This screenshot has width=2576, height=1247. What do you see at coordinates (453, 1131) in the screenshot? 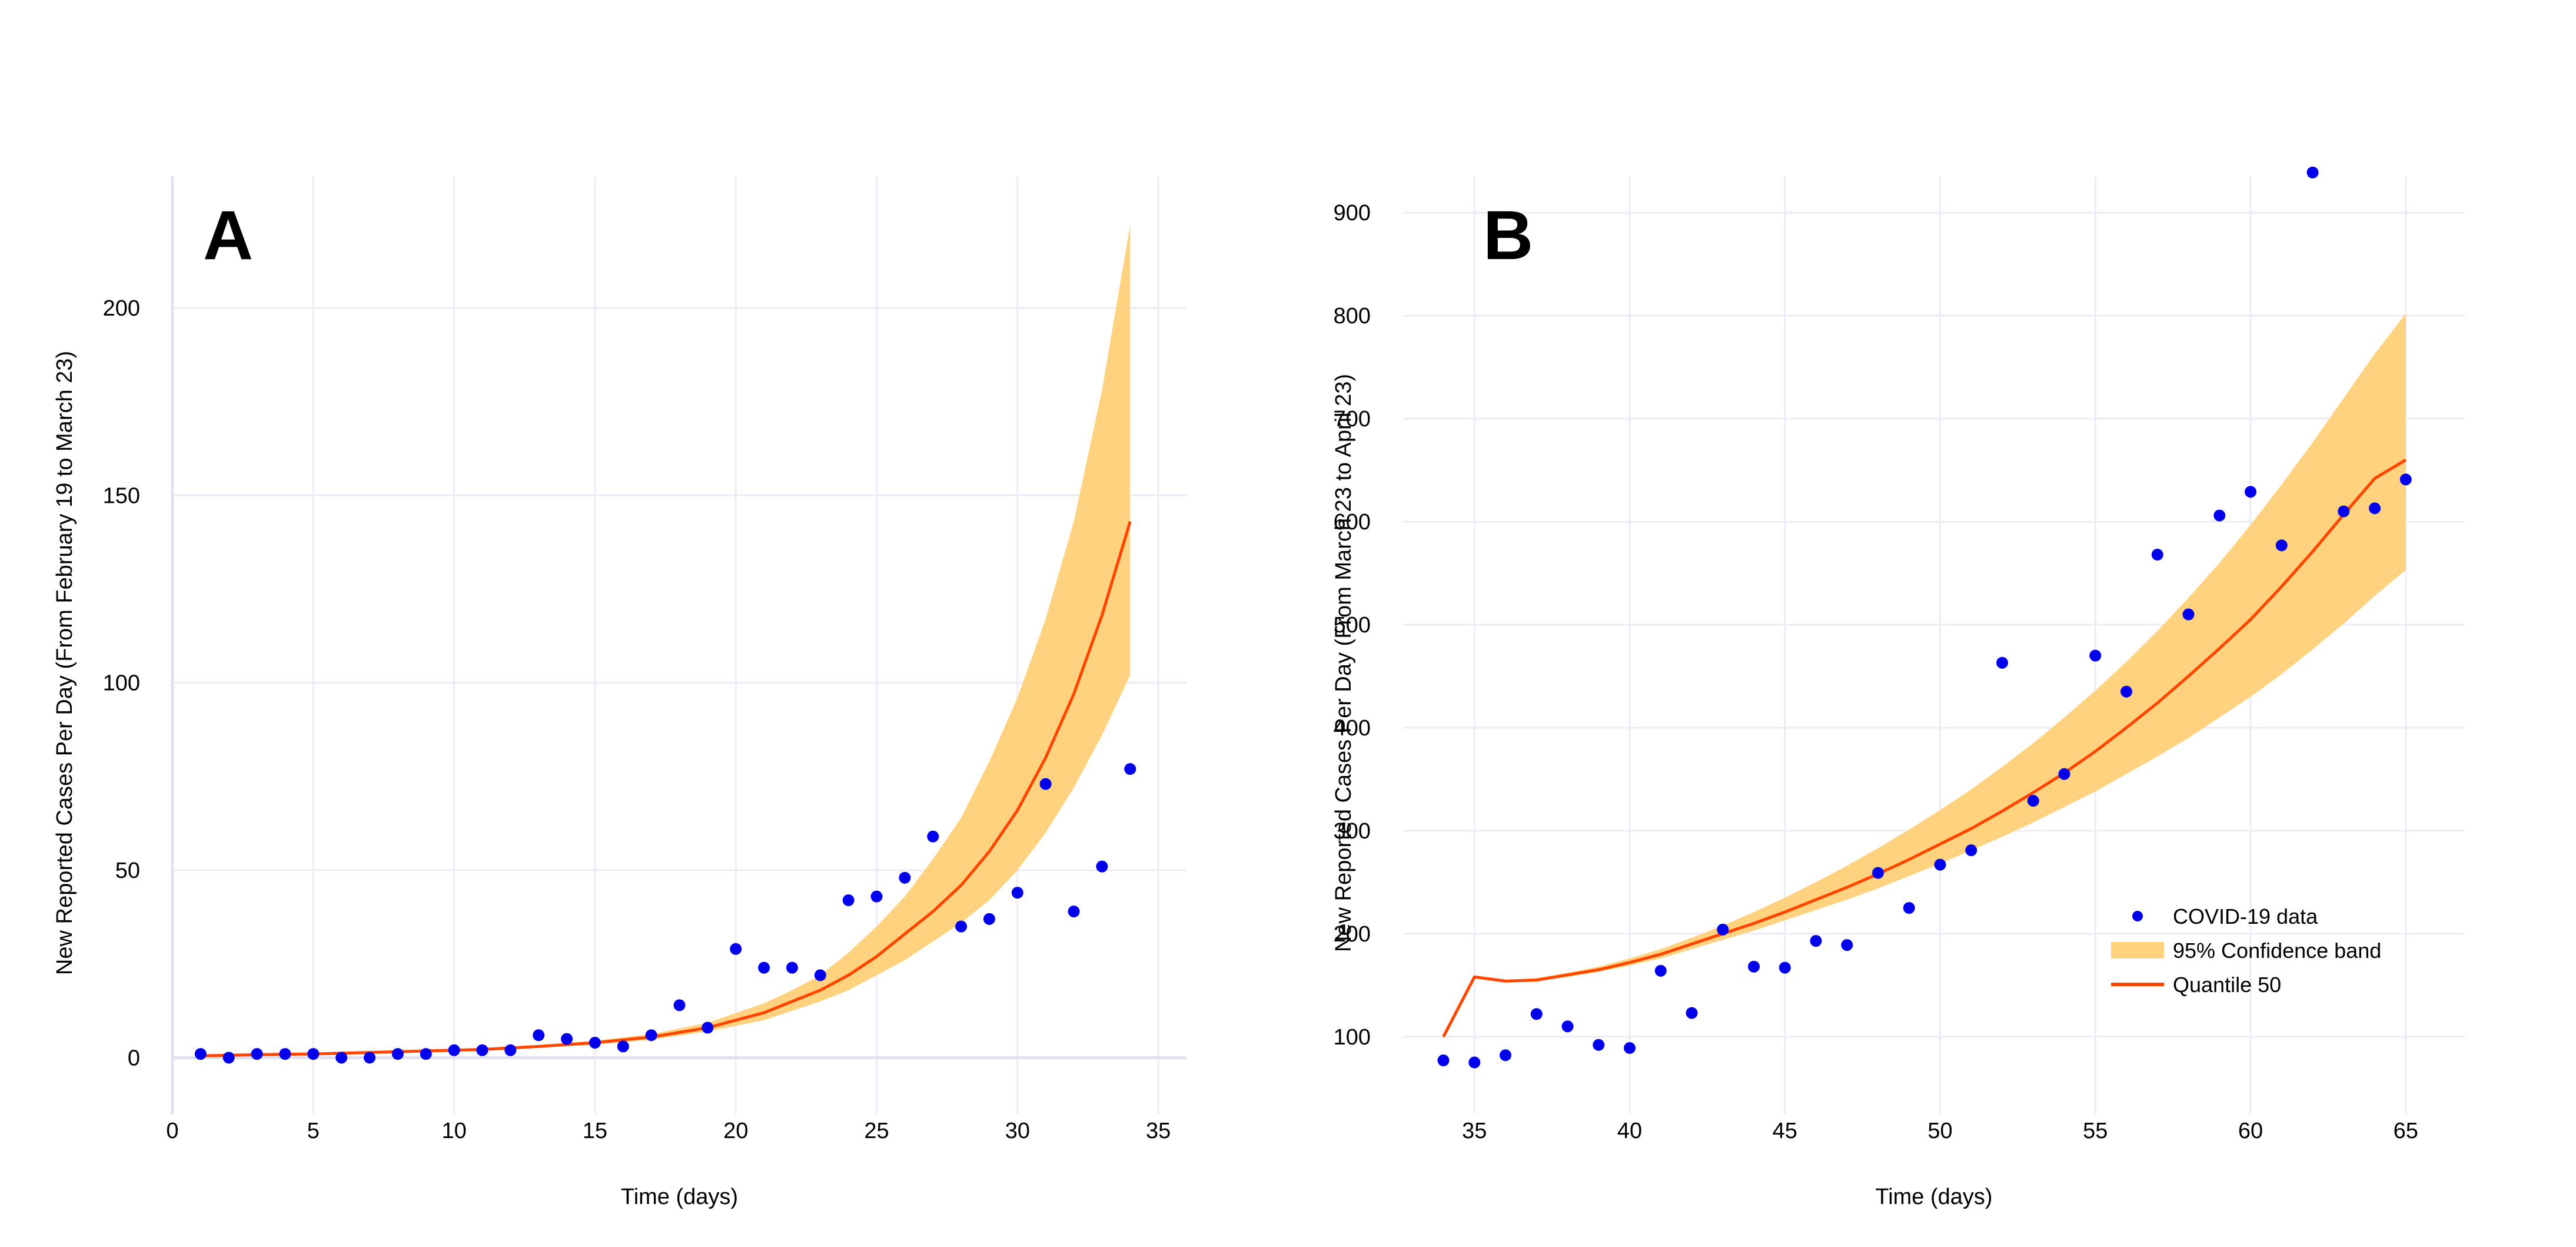
I see `x-tick-label: 10` at bounding box center [453, 1131].